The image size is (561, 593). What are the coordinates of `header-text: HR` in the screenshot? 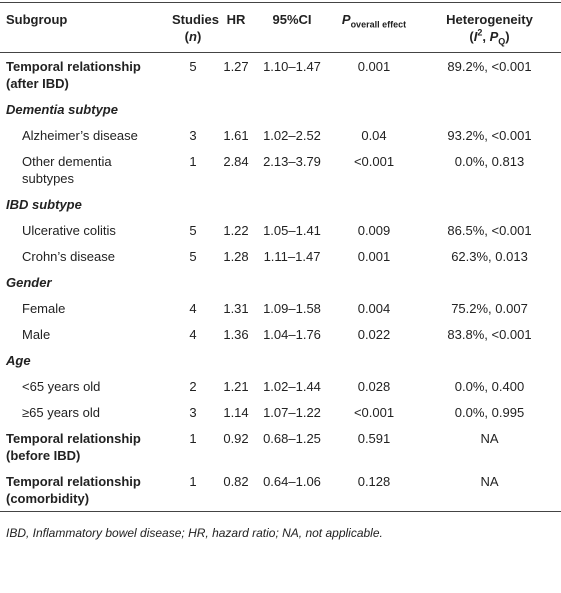 It's located at (236, 19).